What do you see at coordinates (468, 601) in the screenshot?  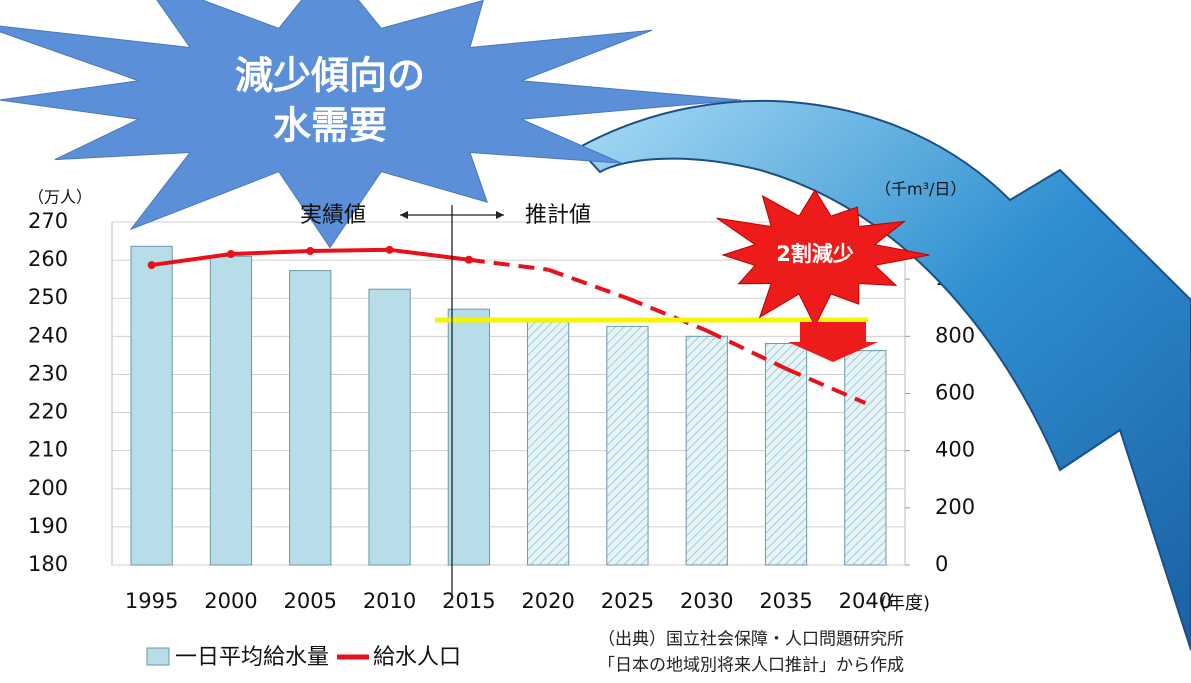 I see `x-tick-label: 2015` at bounding box center [468, 601].